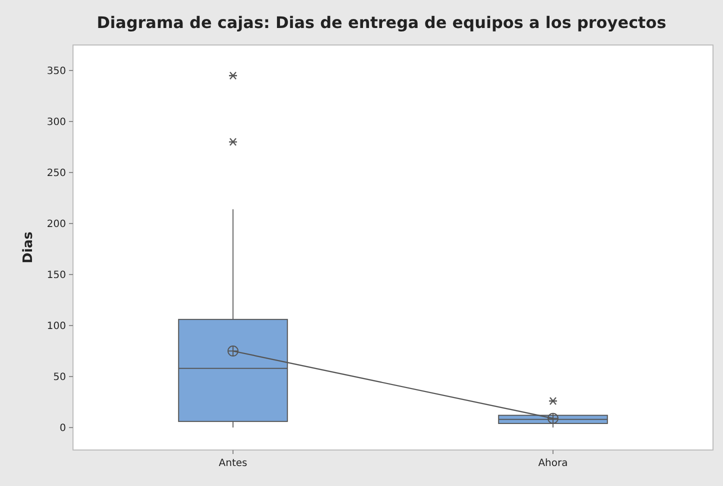  What do you see at coordinates (56, 122) in the screenshot?
I see `y-tick-label: 300` at bounding box center [56, 122].